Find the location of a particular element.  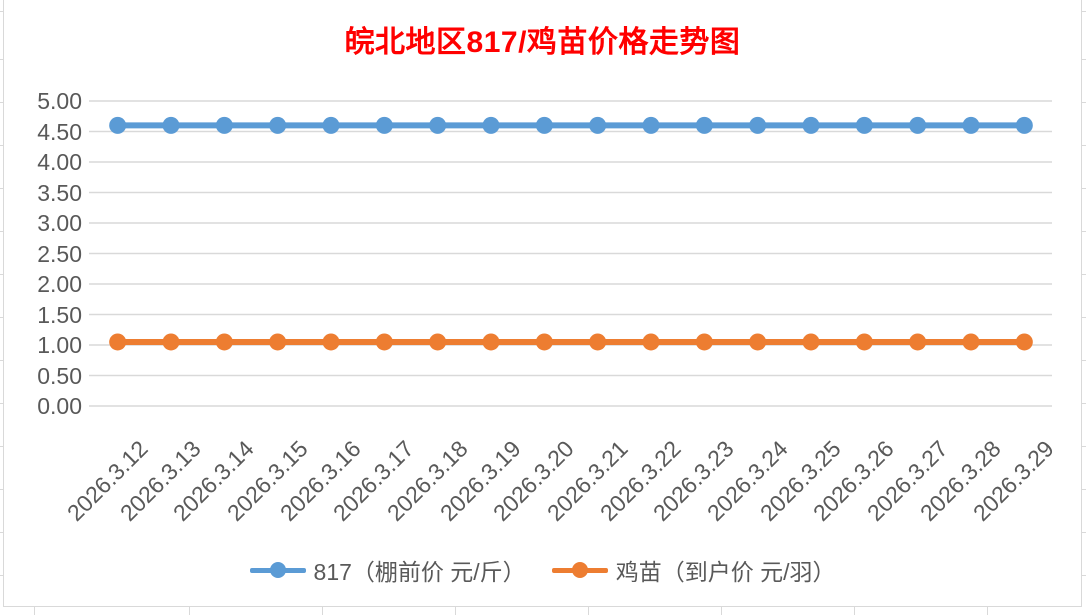

y-axis-tick-label: 3.00 is located at coordinates (59, 223).